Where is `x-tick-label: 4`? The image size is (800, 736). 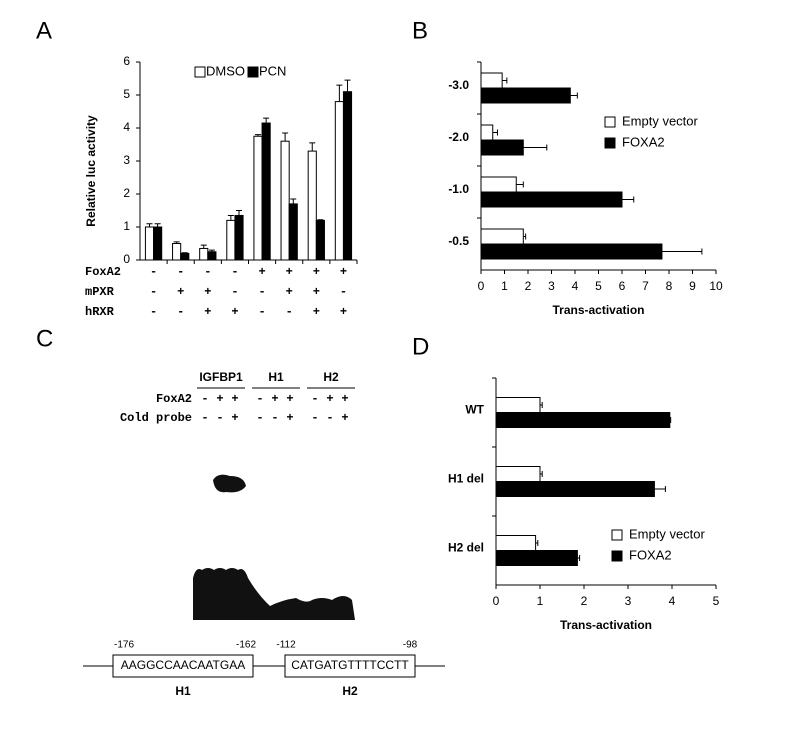 x-tick-label: 4 is located at coordinates (672, 601).